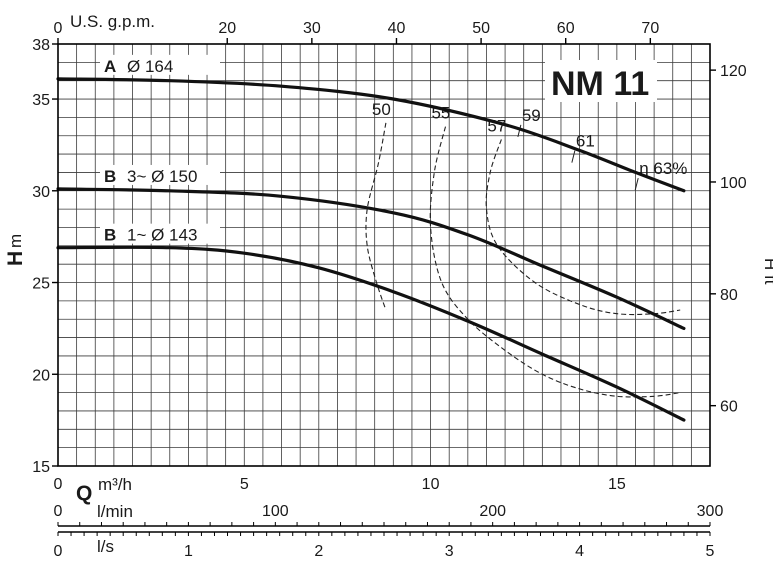  I want to click on x-top-tick-label: 0, so click(58, 28).